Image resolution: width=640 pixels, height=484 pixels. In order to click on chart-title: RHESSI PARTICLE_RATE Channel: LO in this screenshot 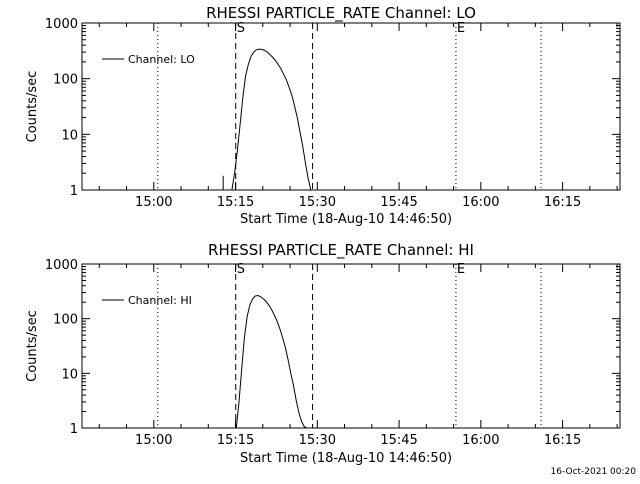, I will do `click(341, 13)`.